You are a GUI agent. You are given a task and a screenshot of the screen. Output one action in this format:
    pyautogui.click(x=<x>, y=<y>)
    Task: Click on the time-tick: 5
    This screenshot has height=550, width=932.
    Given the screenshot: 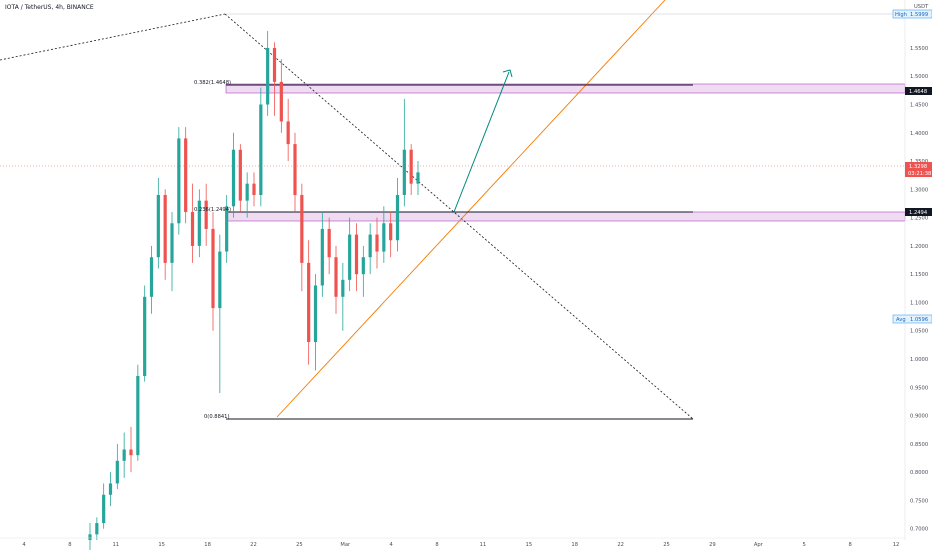 What is the action you would take?
    pyautogui.click(x=804, y=545)
    